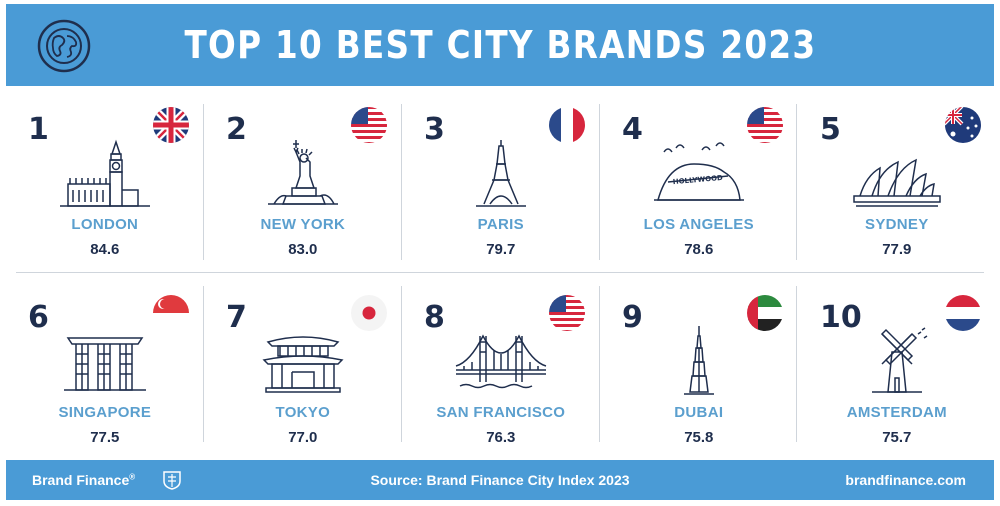  Describe the element at coordinates (105, 437) in the screenshot. I see `city-score: 77.5` at that location.